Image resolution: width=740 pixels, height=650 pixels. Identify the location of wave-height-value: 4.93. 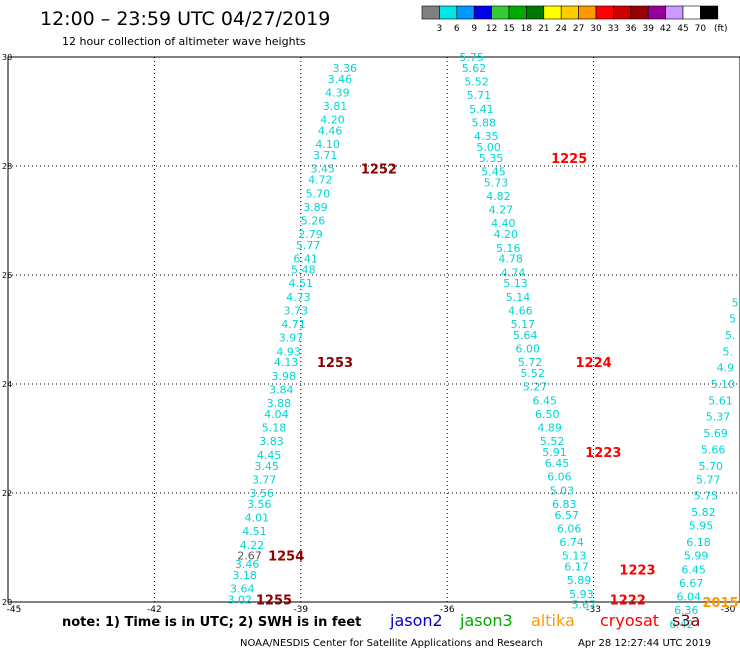
(288, 351).